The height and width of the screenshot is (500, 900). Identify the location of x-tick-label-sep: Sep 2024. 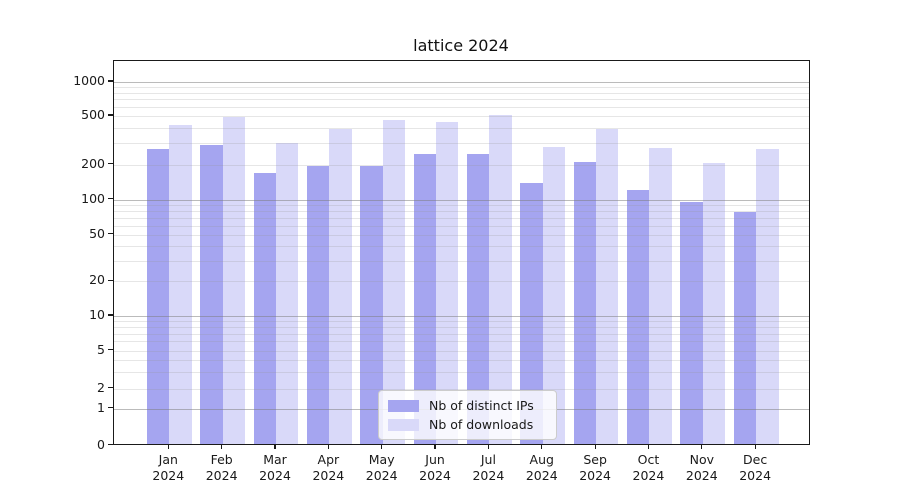
(595, 467).